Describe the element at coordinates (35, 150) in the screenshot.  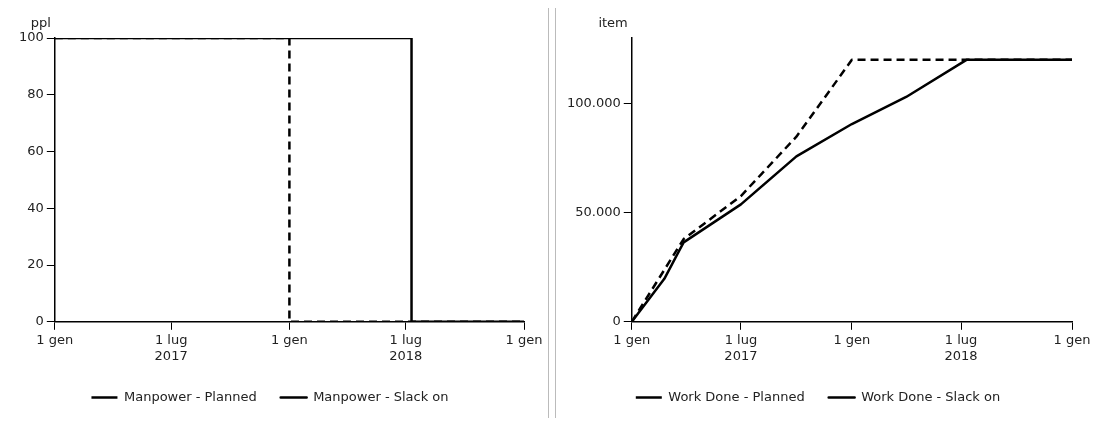
I see `y-tick-label: 60` at that location.